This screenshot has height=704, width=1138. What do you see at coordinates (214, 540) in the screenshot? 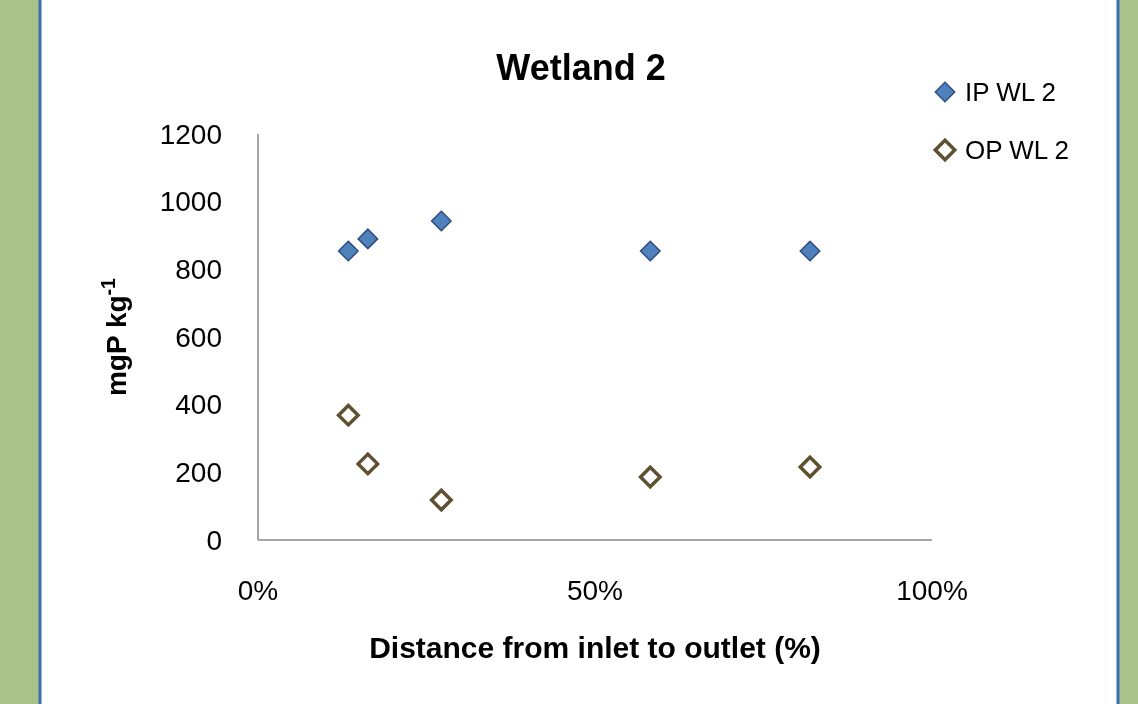
I see `y-tick-label: 0` at bounding box center [214, 540].